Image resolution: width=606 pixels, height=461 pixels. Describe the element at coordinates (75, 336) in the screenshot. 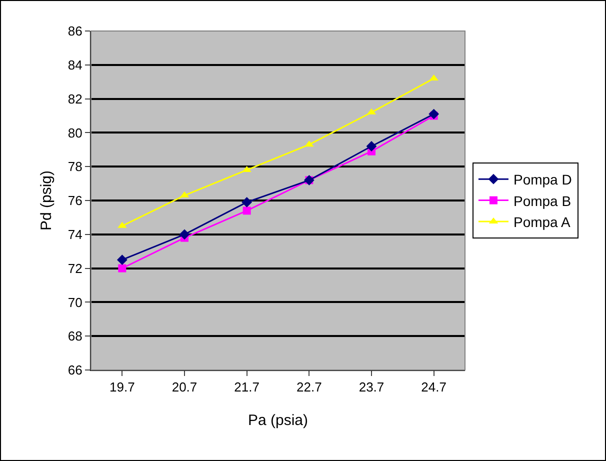

I see `y-tick-label: 68` at that location.